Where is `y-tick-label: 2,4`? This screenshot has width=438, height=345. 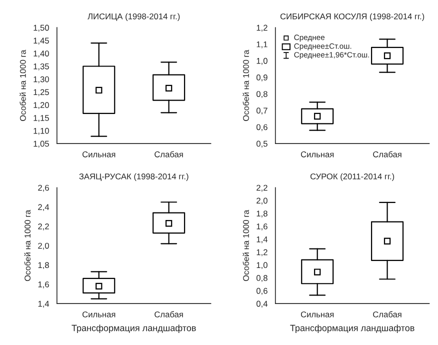
y-tick-label: 2,4 is located at coordinates (44, 208).